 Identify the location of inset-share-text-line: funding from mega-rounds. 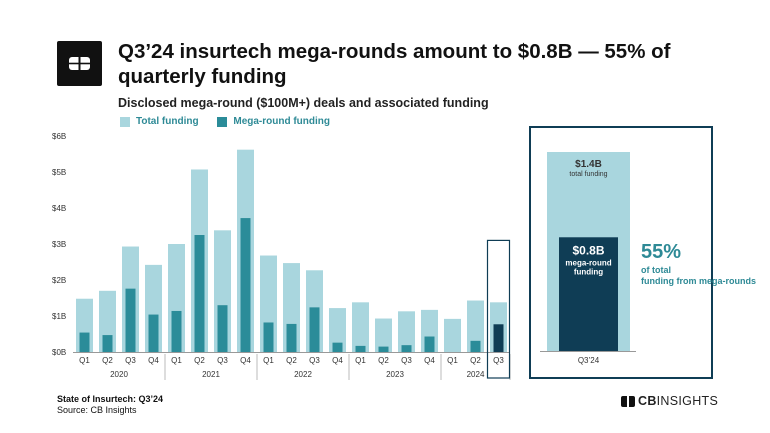
(698, 281).